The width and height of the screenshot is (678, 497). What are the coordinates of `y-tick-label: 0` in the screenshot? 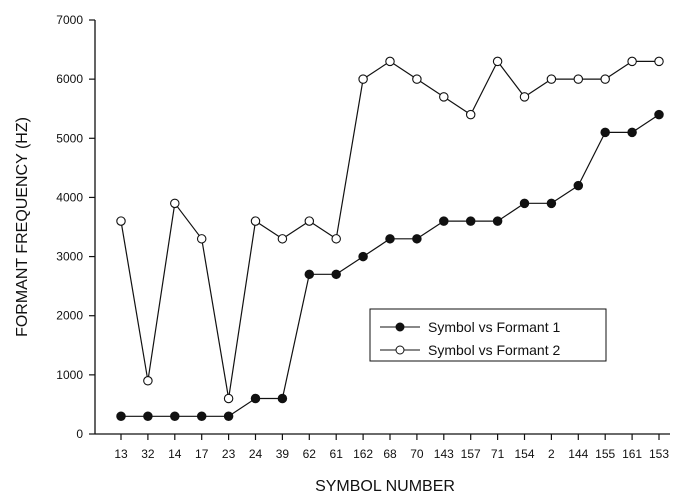 It's located at (79, 434).